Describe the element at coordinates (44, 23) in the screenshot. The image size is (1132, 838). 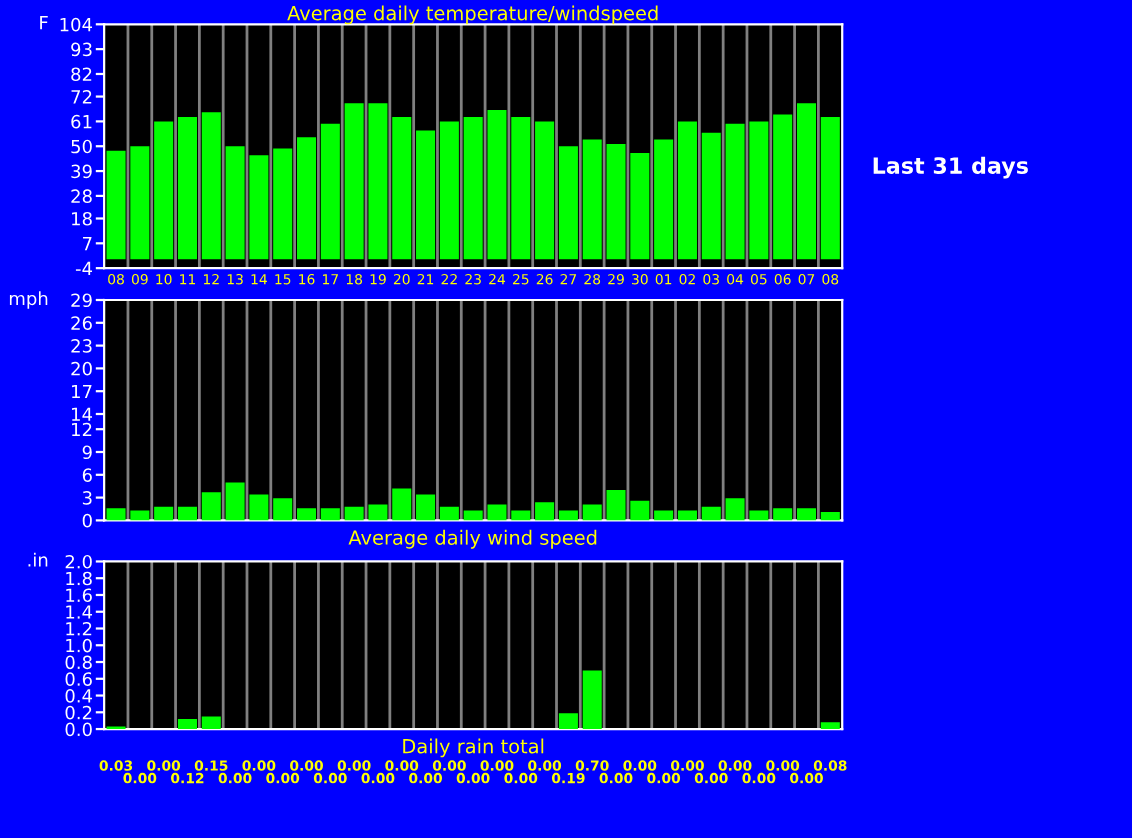
I see `y-axis-title: F` at that location.